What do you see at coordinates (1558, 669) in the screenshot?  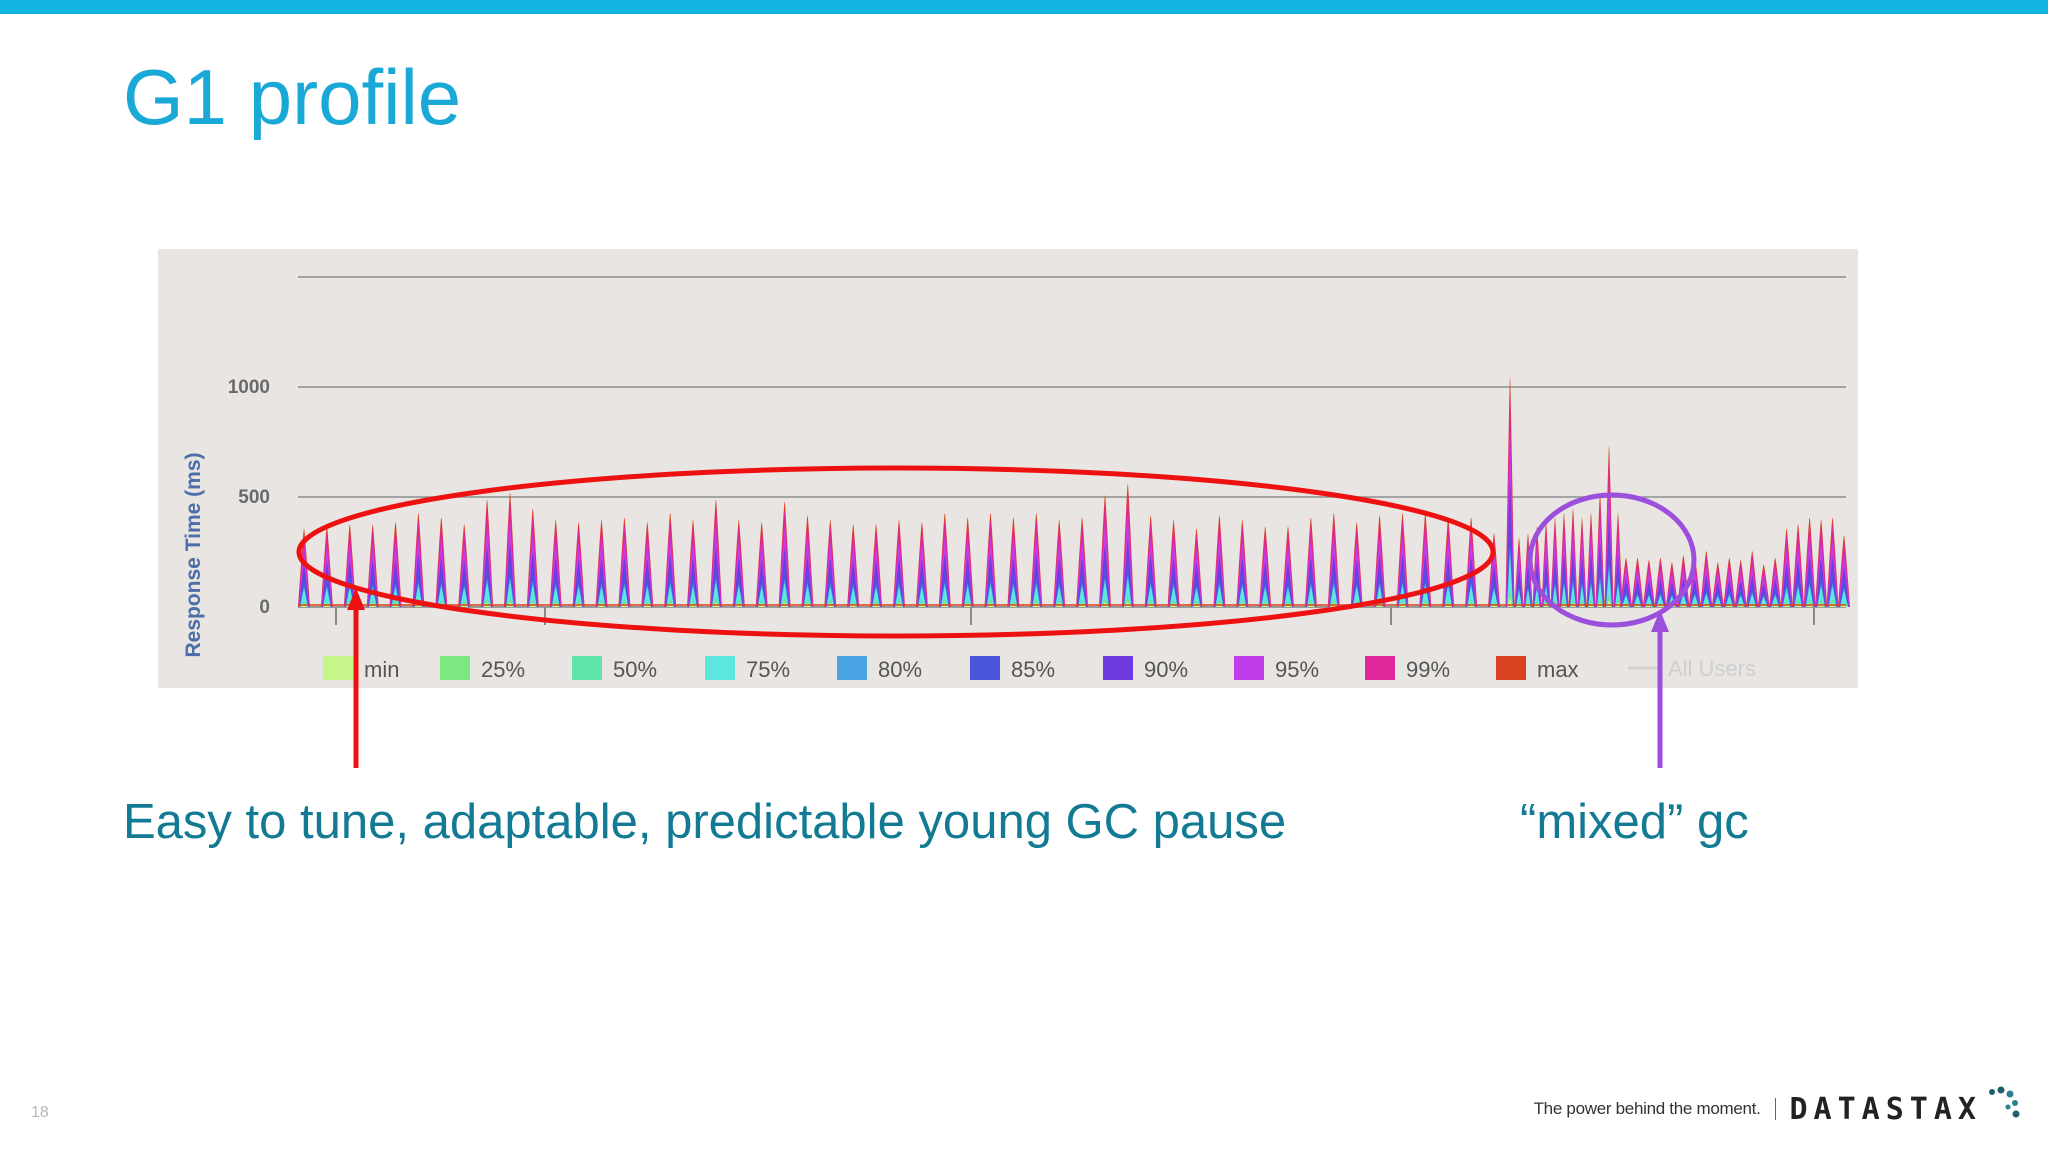 I see `legend-label: max` at bounding box center [1558, 669].